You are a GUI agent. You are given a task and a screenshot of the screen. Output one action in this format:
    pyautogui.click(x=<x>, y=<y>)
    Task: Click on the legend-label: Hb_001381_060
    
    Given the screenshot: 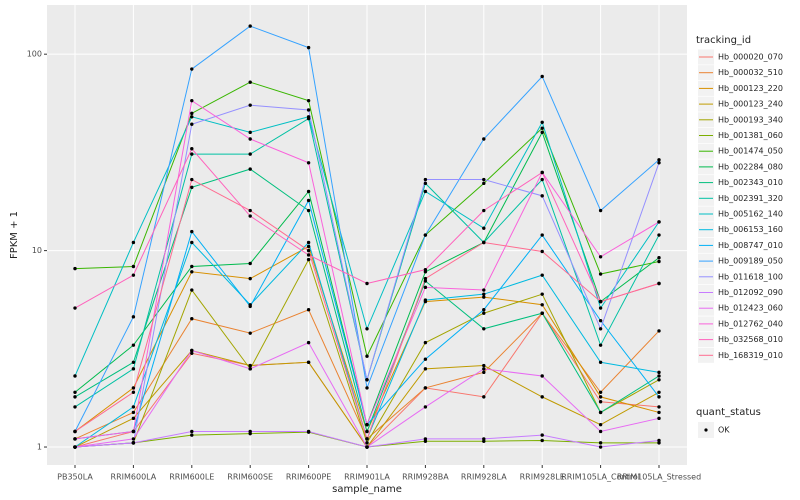 What is the action you would take?
    pyautogui.click(x=750, y=135)
    